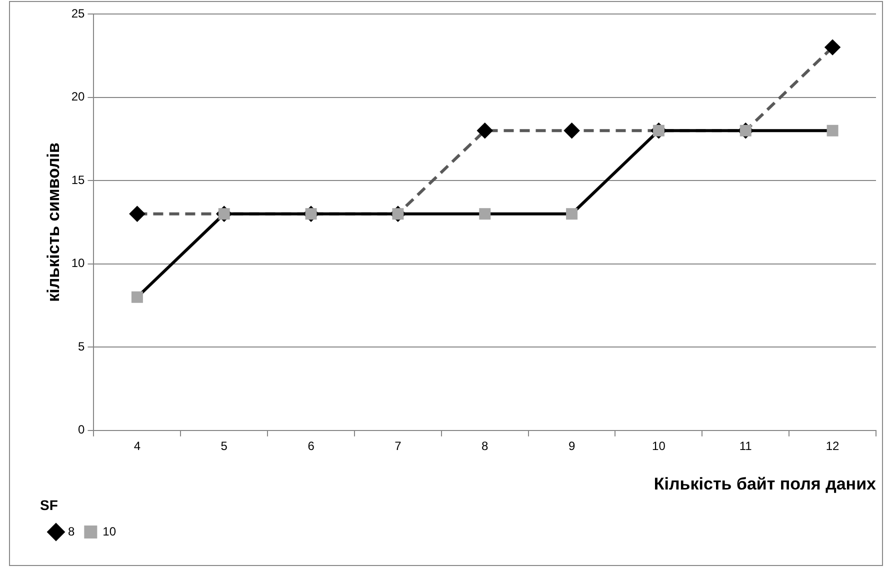 The image size is (885, 568). I want to click on y-tick-label: 0, so click(82, 429).